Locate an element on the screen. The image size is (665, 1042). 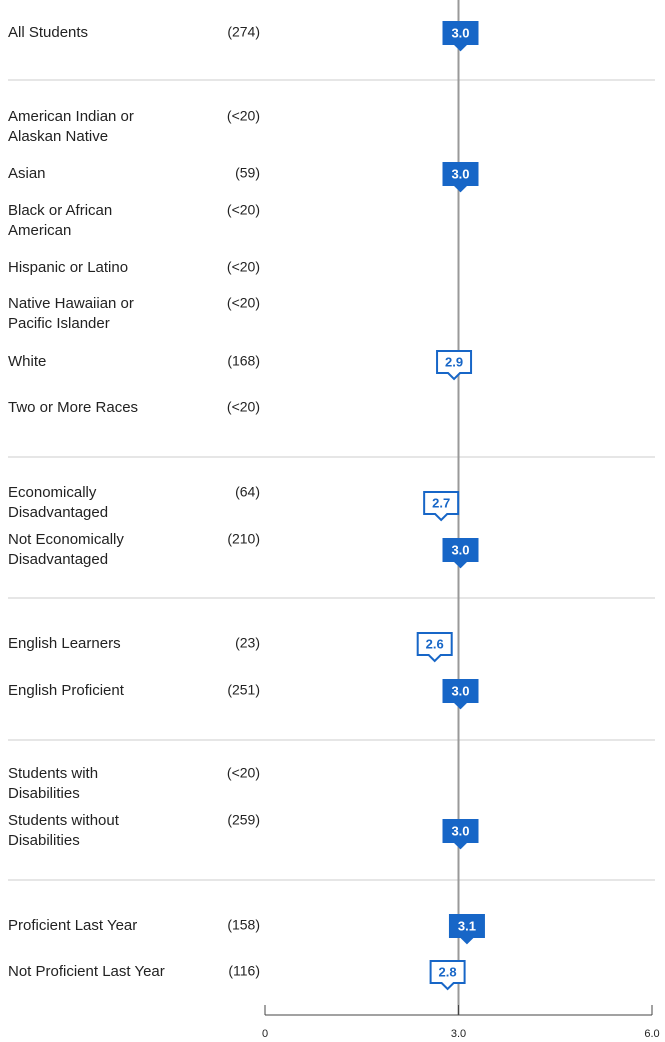
category-label: Not Proficient Last Year is located at coordinates (86, 971).